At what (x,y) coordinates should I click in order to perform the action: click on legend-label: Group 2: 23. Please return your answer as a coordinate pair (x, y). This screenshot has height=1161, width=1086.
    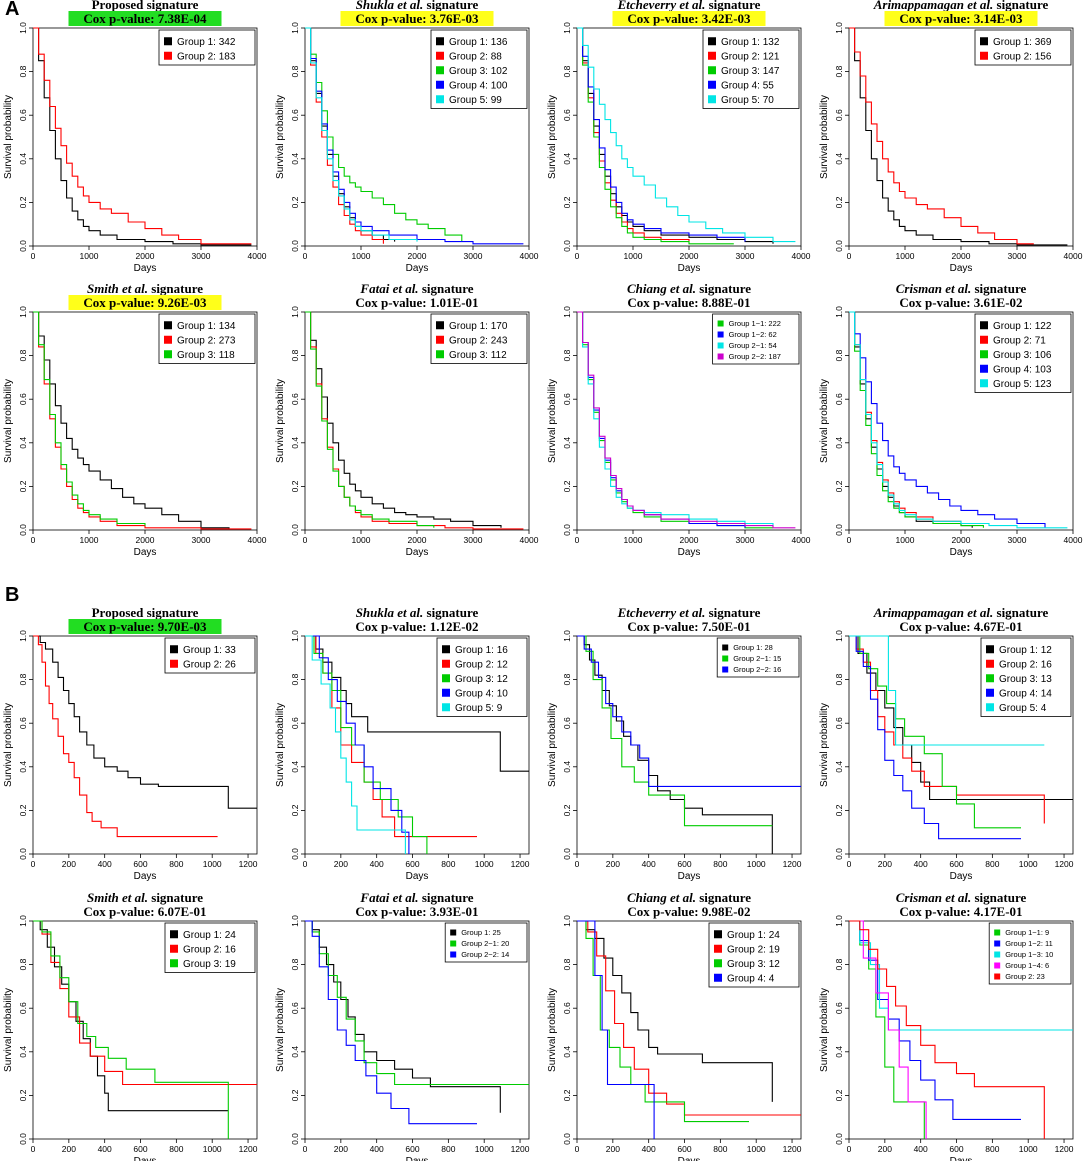
    Looking at the image, I should click on (1025, 976).